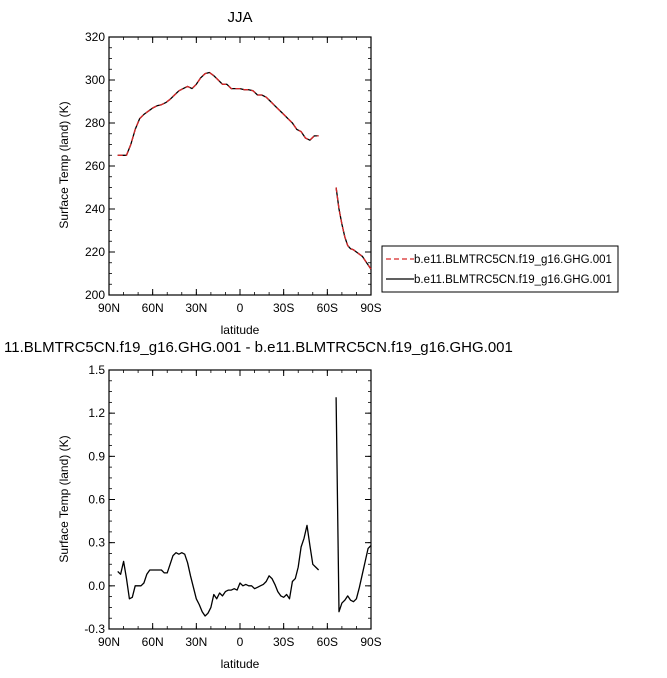 Image resolution: width=667 pixels, height=678 pixels. Describe the element at coordinates (95, 123) in the screenshot. I see `top-ytick-label: 280` at that location.